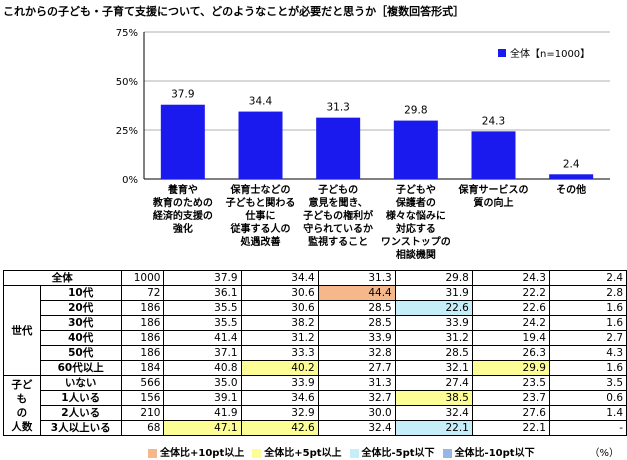 The height and width of the screenshot is (460, 627). I want to click on row-label: 2人いる, so click(80, 413).